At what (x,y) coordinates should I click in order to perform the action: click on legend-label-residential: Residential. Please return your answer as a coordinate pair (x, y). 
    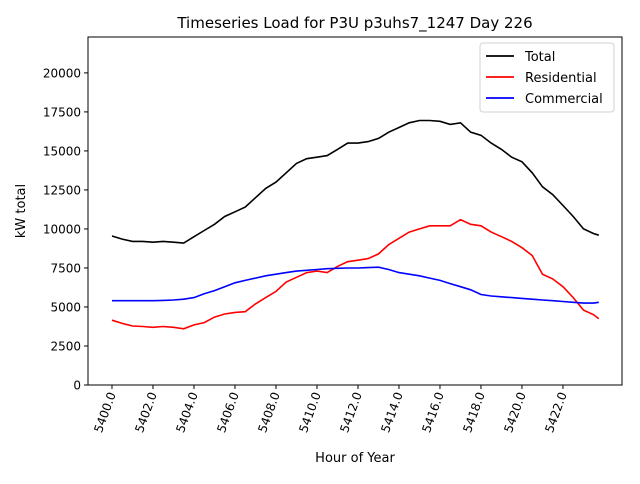
    Looking at the image, I should click on (561, 78).